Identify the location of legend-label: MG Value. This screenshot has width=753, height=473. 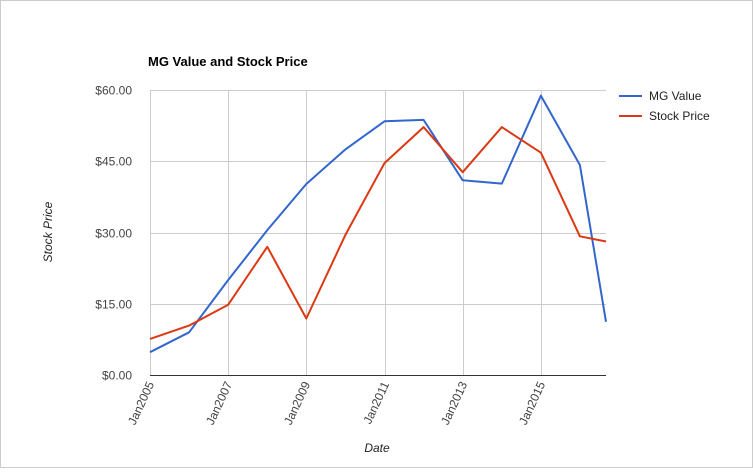
(675, 96).